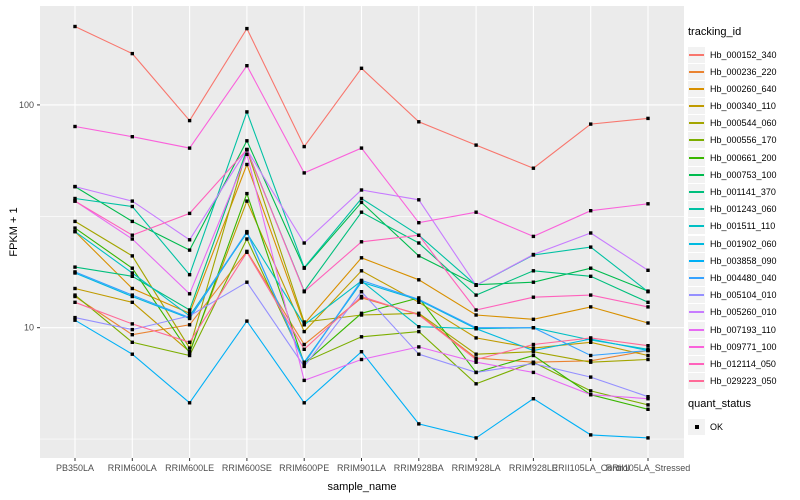 The image size is (800, 500). I want to click on legend-item-Hb_001141_370: Hb_001141_370, so click(744, 192).